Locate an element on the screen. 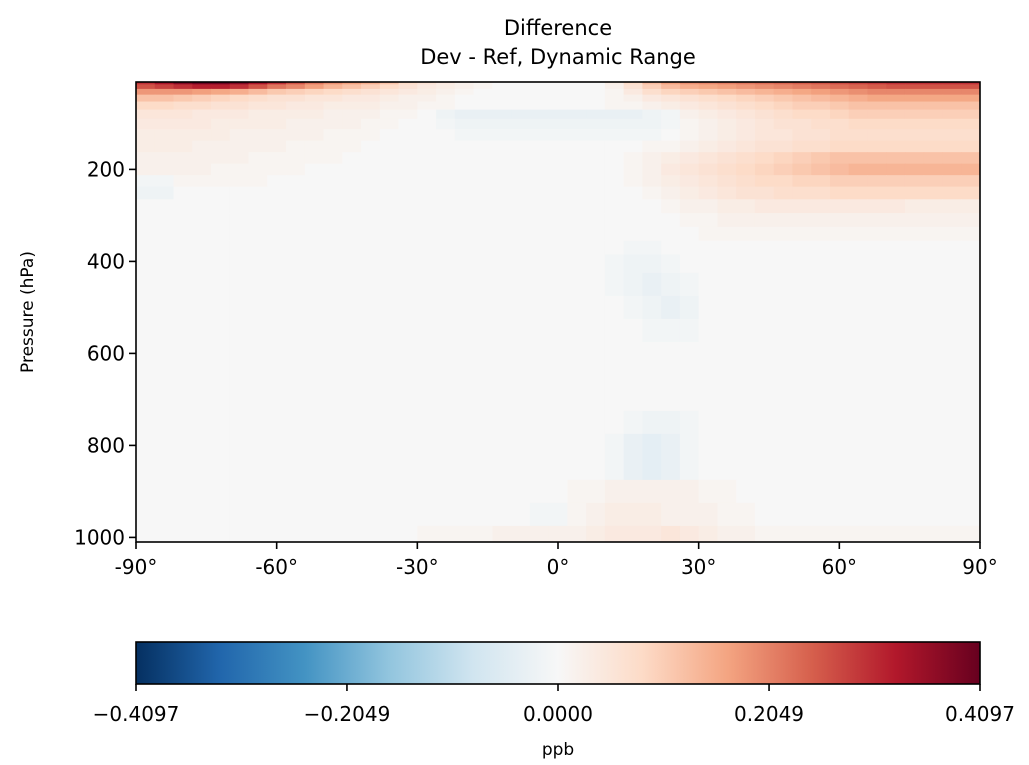 The image size is (1029, 765). y-axis-label: Pressure (hPa) is located at coordinates (28, 312).